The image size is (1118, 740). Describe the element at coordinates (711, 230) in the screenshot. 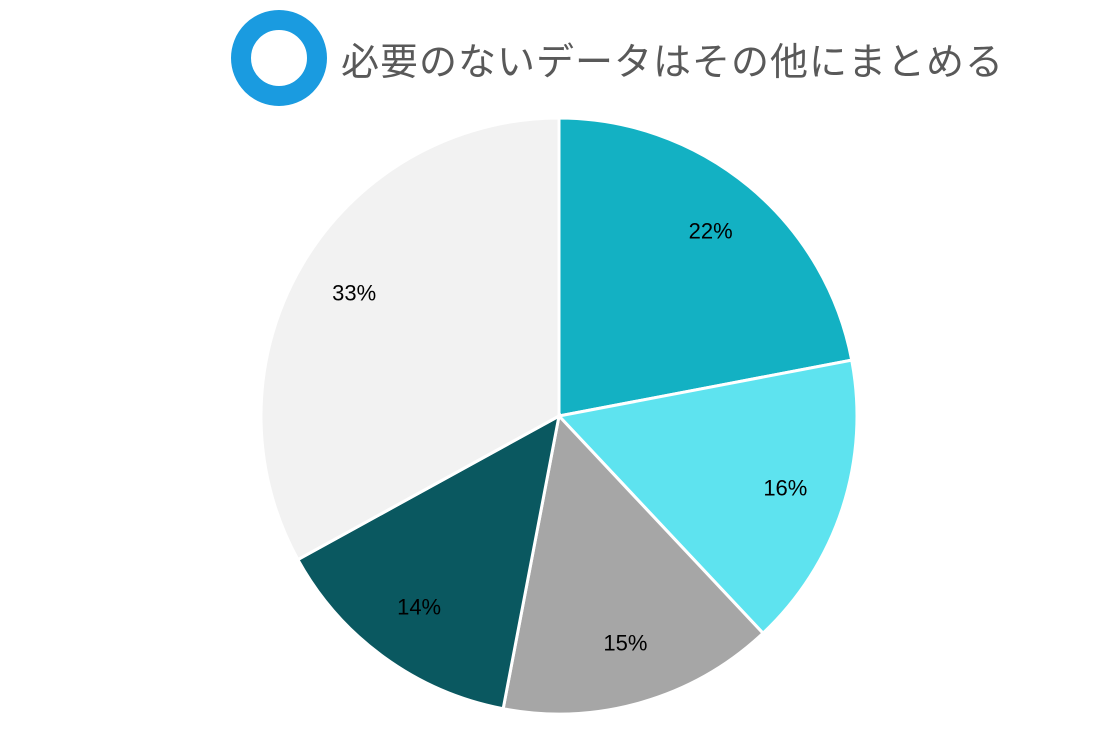

I see `pie-label-0: 22%` at that location.